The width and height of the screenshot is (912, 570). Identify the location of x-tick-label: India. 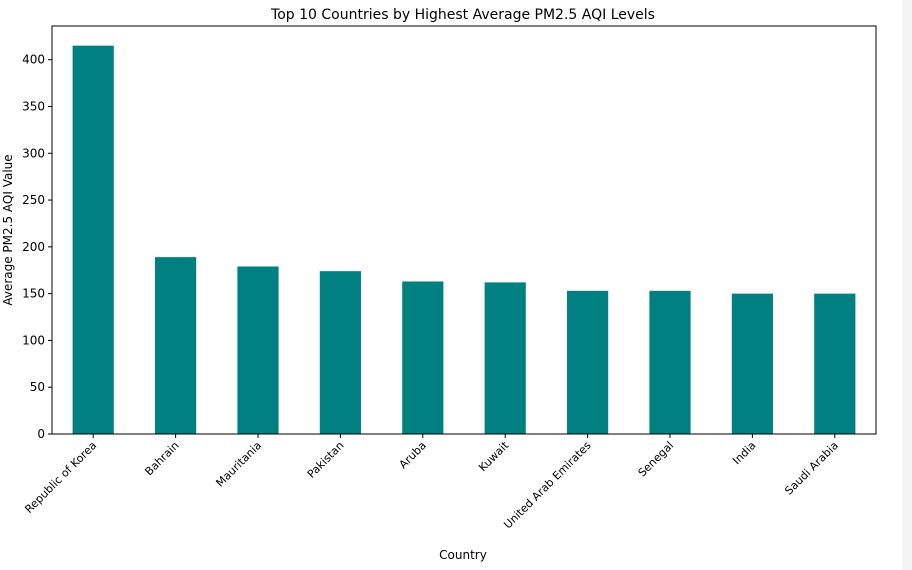
(744, 453).